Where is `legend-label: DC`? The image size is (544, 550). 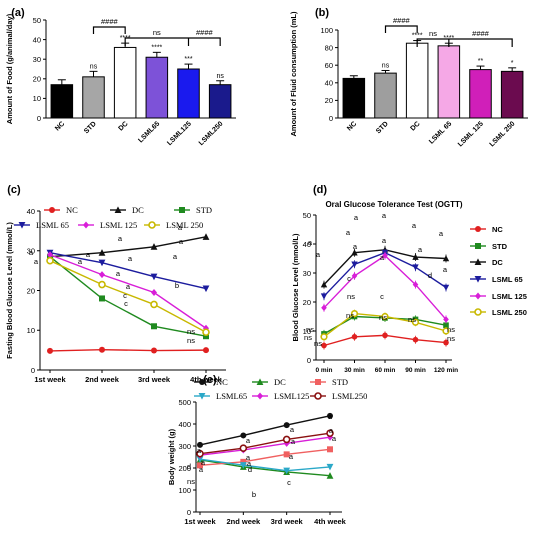
legend-label: DC is located at coordinates (138, 210).